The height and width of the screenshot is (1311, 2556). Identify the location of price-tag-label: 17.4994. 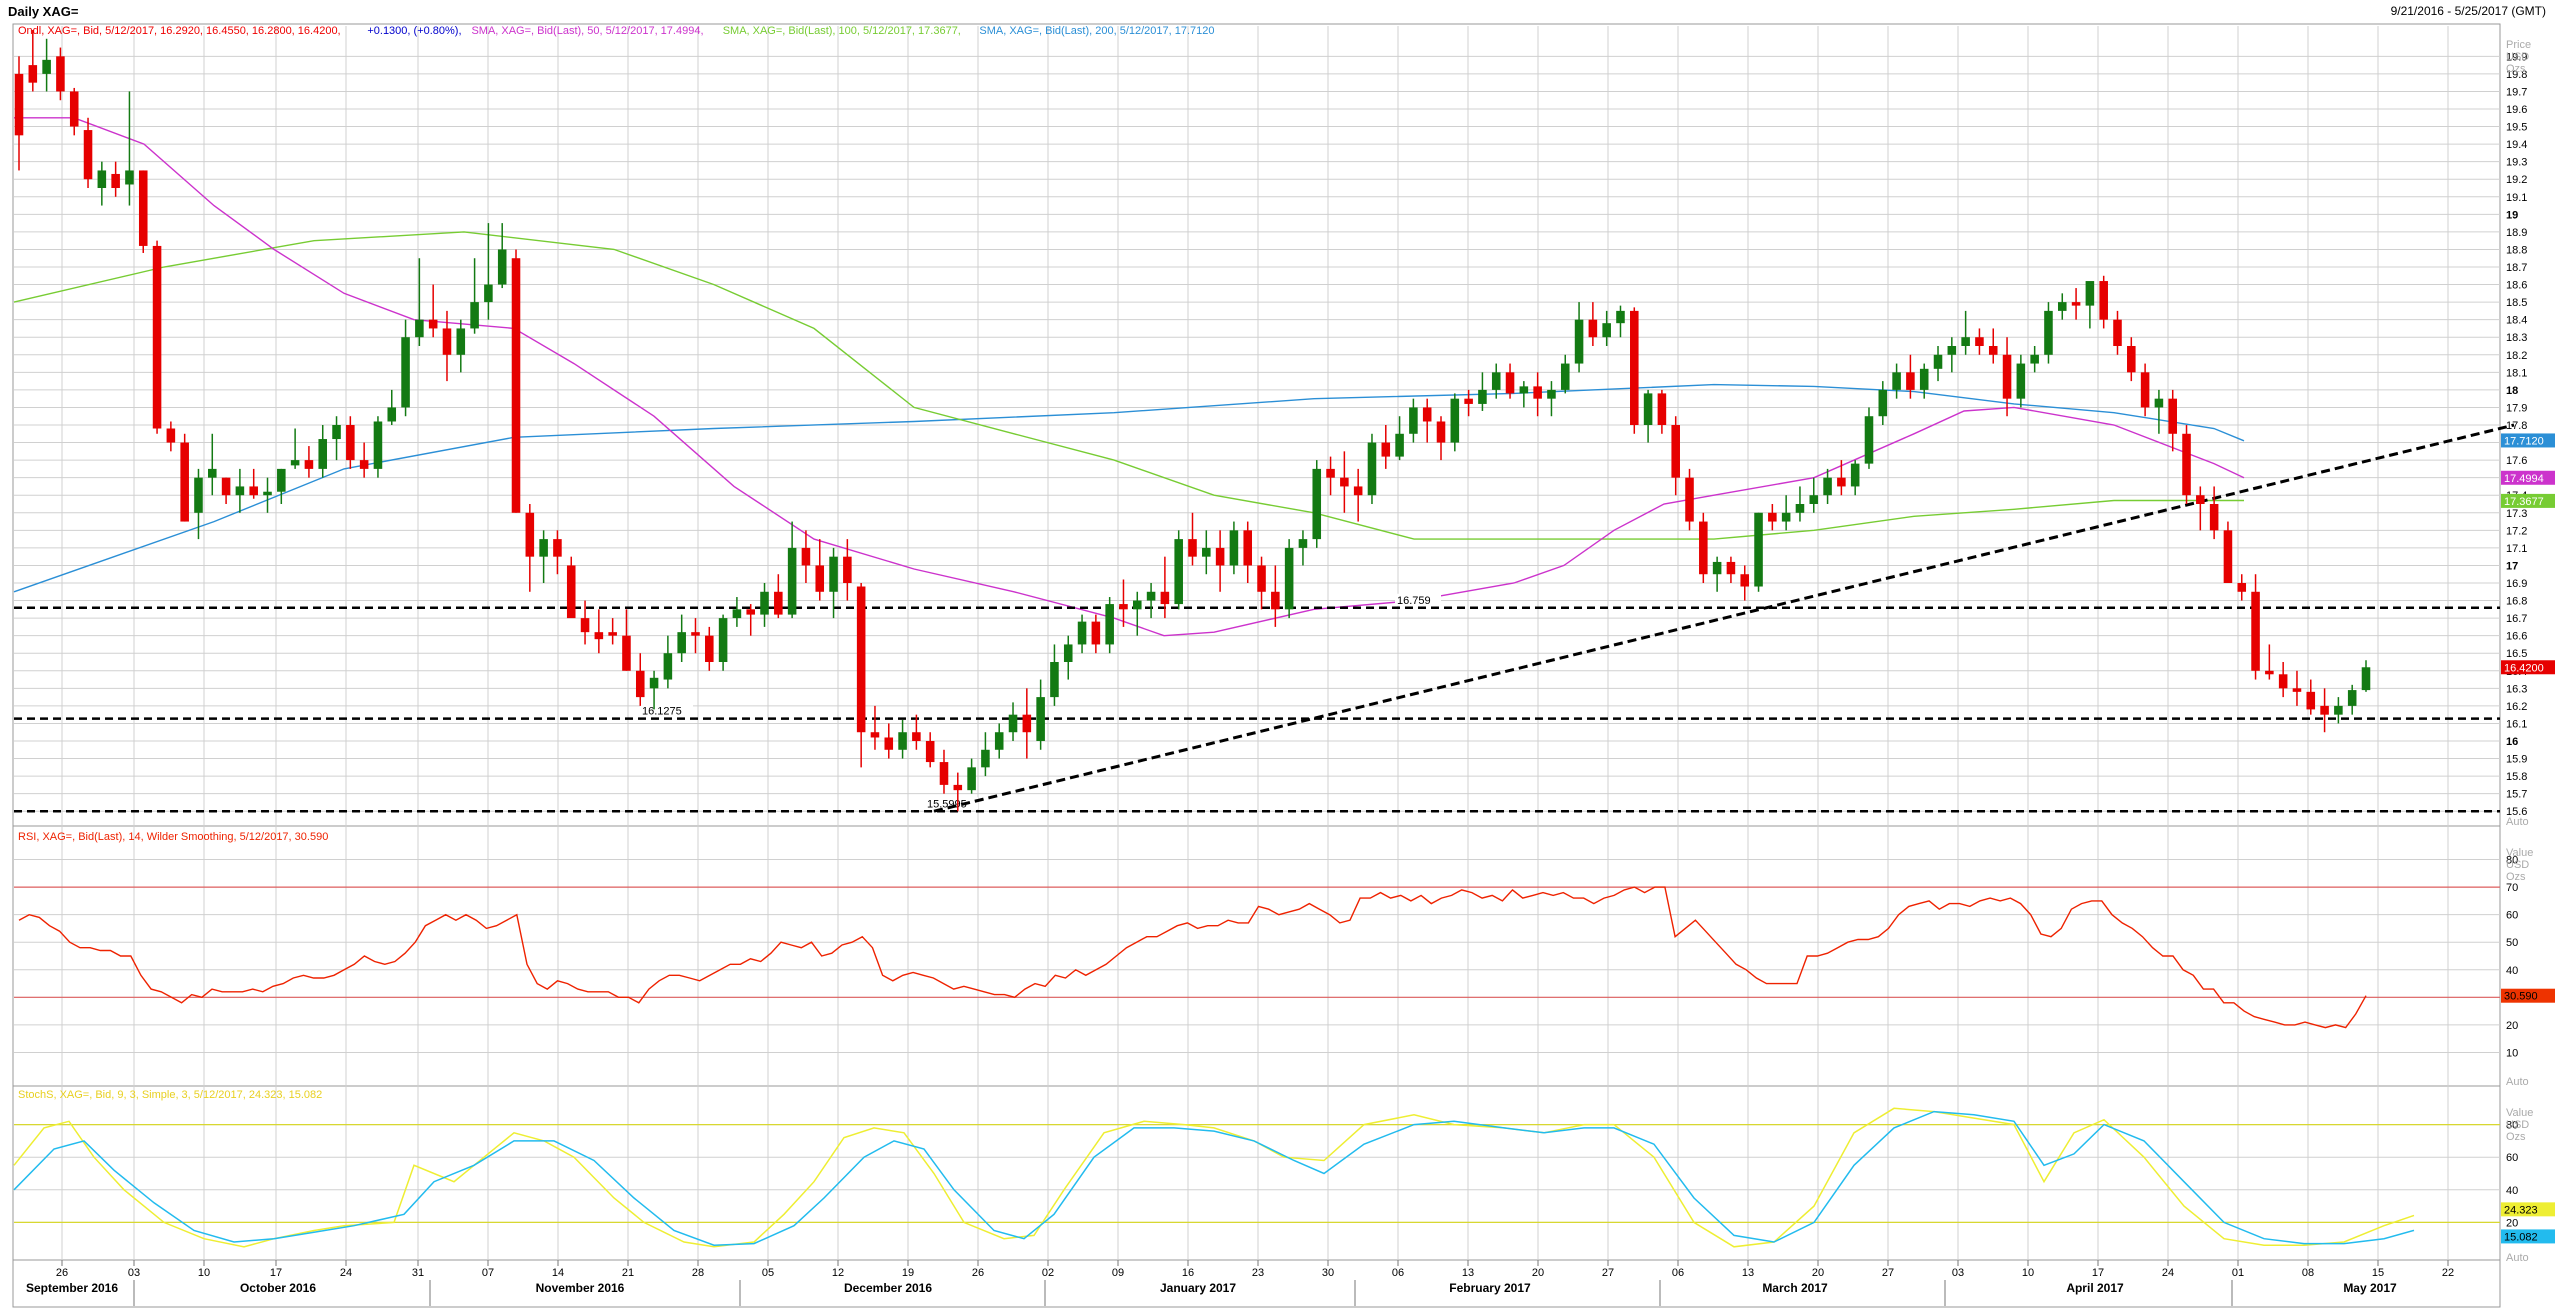
(2524, 479).